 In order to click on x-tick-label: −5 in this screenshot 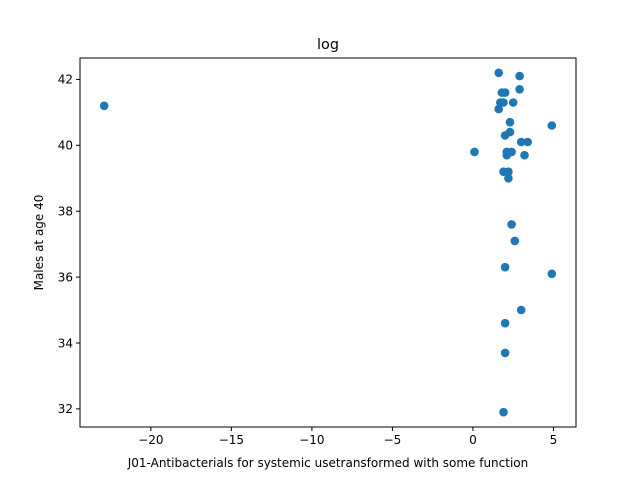, I will do `click(393, 440)`.